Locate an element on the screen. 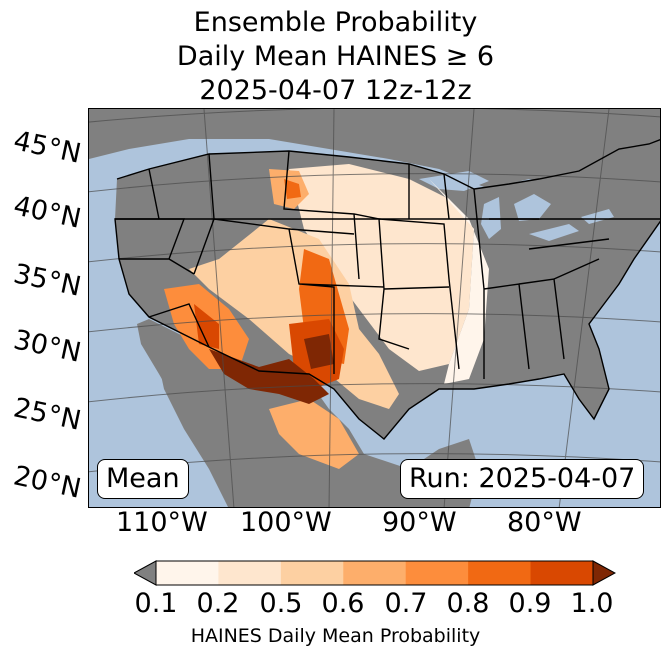  colorbar-tick-3: 0.6 is located at coordinates (343, 603).